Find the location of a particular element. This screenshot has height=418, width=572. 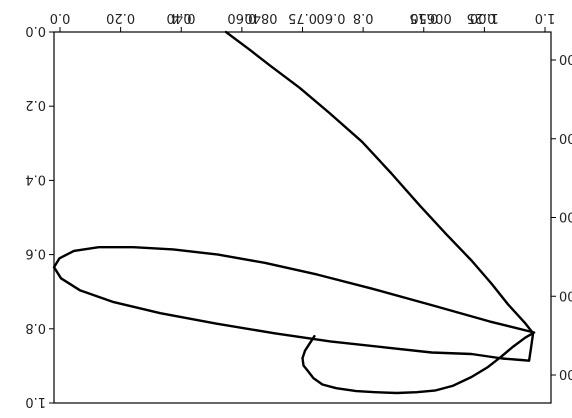

frac-tick-label: 0.4 is located at coordinates (35, 178).